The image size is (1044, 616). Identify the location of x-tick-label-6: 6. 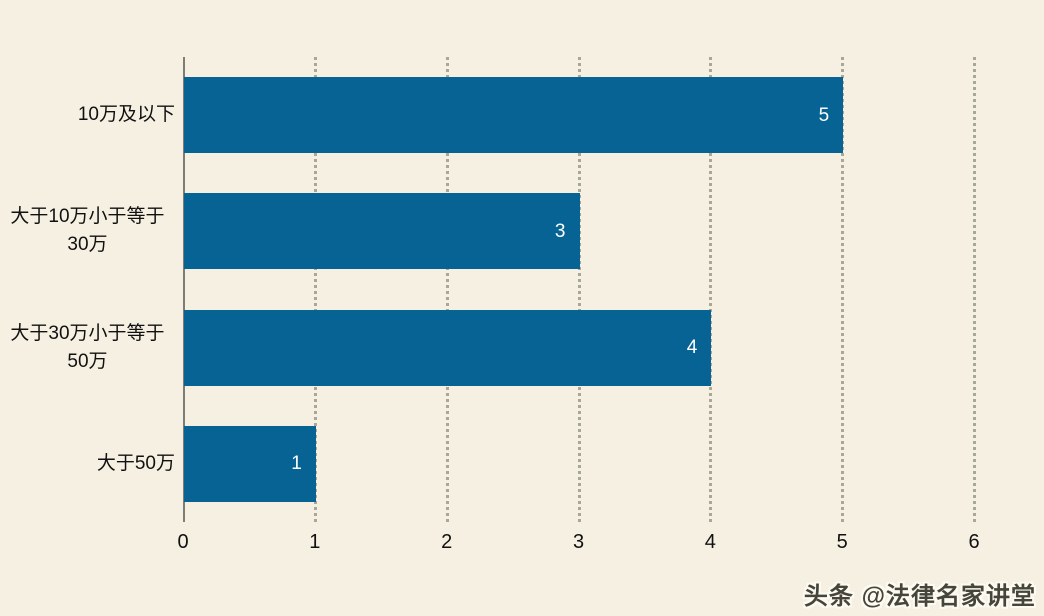
(974, 542).